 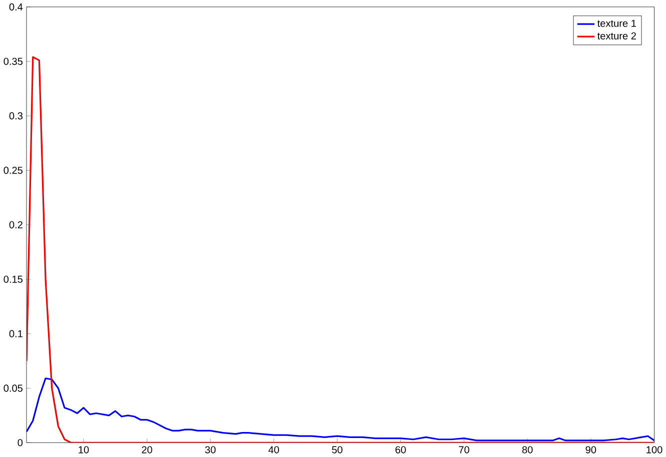 What do you see at coordinates (20, 442) in the screenshot?
I see `y-tick-label: 0` at bounding box center [20, 442].